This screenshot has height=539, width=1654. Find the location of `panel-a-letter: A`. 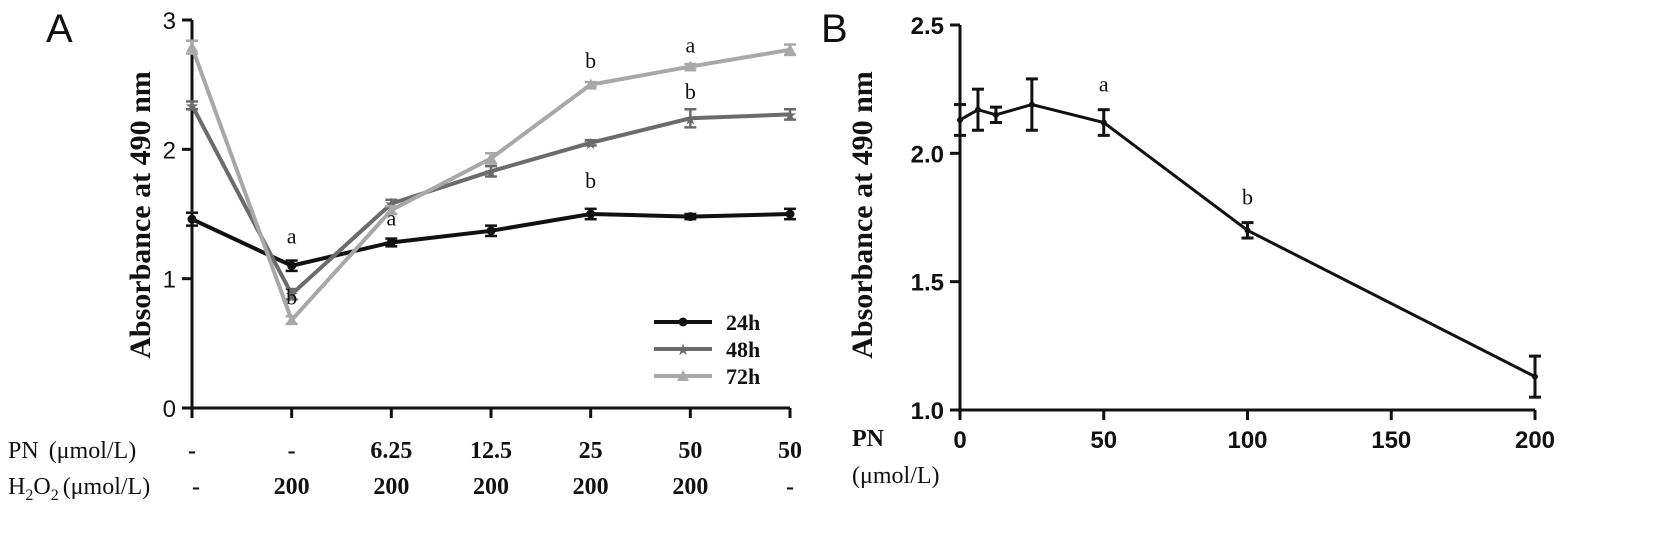

panel-a-letter: A is located at coordinates (59, 29).